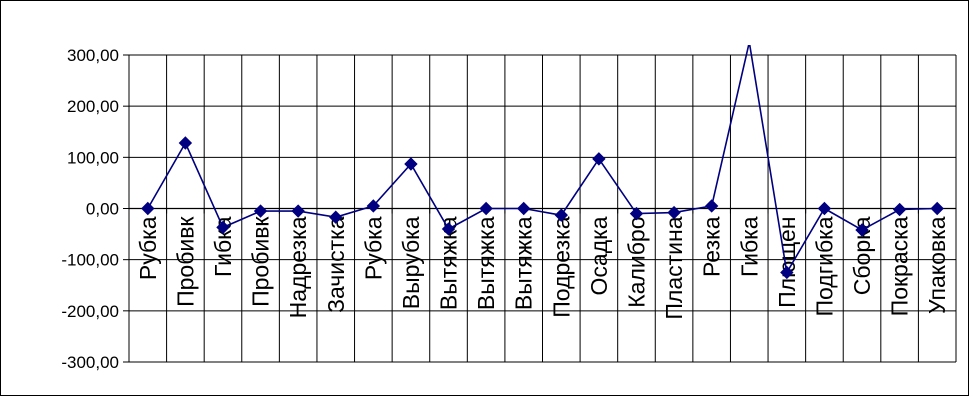 The image size is (969, 397). I want to click on category-label: Зачистка, so click(336, 264).